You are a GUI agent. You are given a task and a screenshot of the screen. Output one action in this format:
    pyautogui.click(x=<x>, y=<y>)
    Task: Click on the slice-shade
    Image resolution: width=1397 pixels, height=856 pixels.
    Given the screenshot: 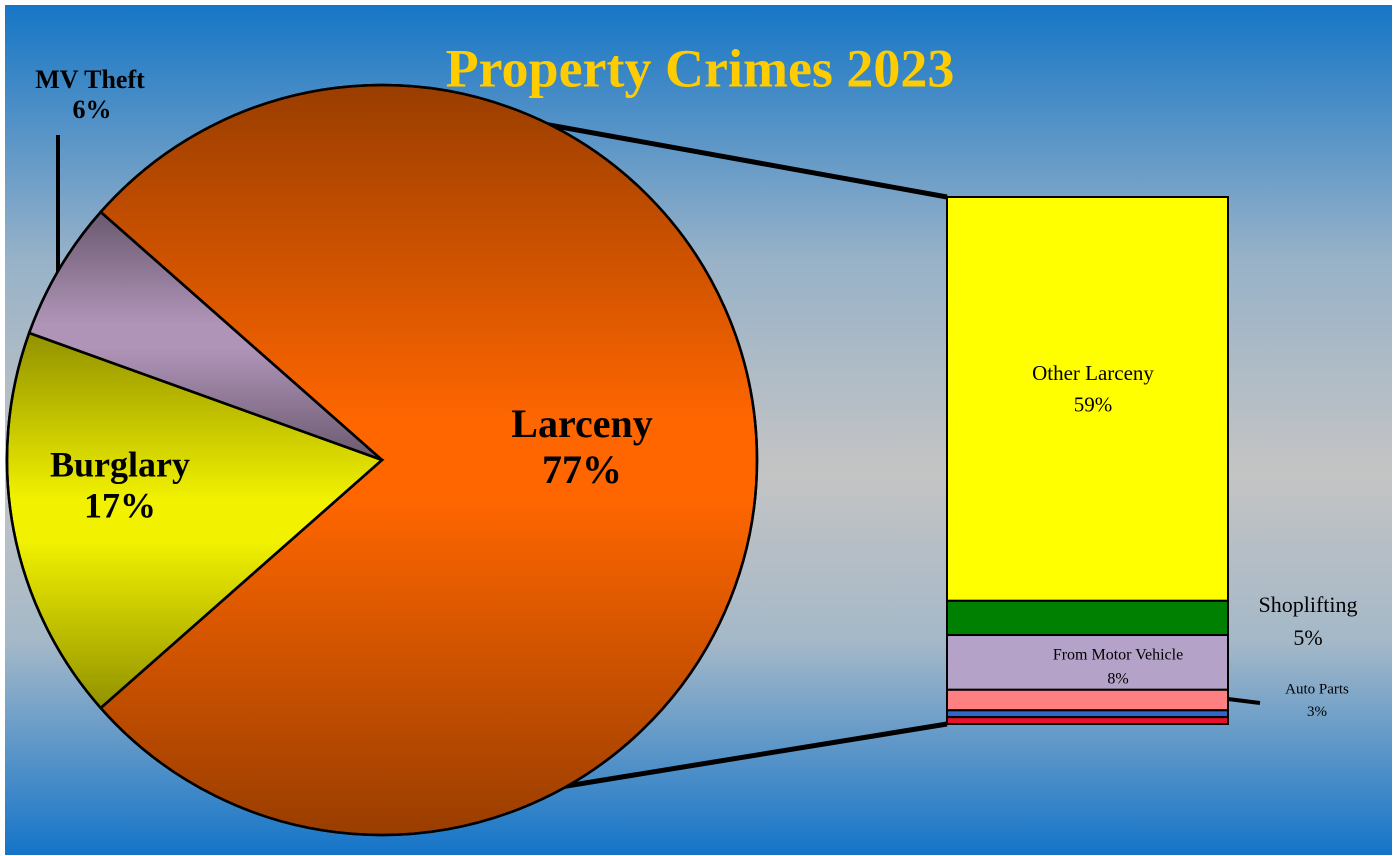 What is the action you would take?
    pyautogui.click(x=205, y=336)
    